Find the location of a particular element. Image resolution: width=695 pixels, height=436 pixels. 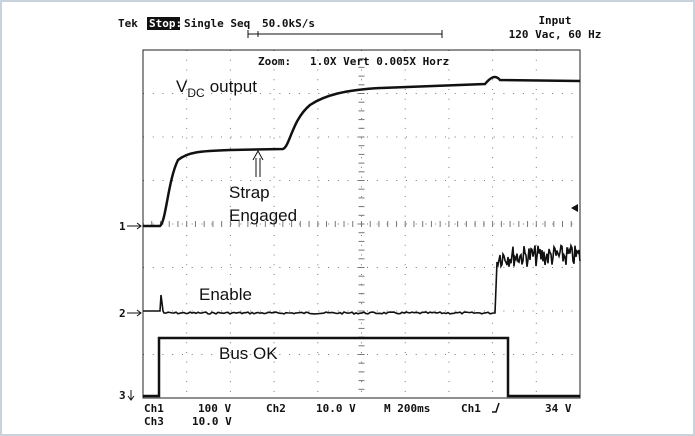

footer-trigger-level: 34 V is located at coordinates (558, 408).